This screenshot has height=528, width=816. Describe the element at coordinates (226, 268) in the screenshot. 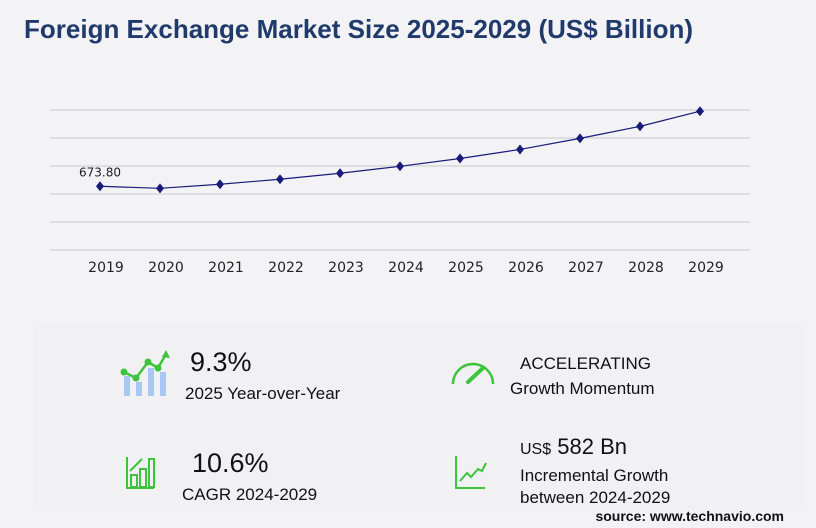

I see `x-tick-label: 2021` at that location.